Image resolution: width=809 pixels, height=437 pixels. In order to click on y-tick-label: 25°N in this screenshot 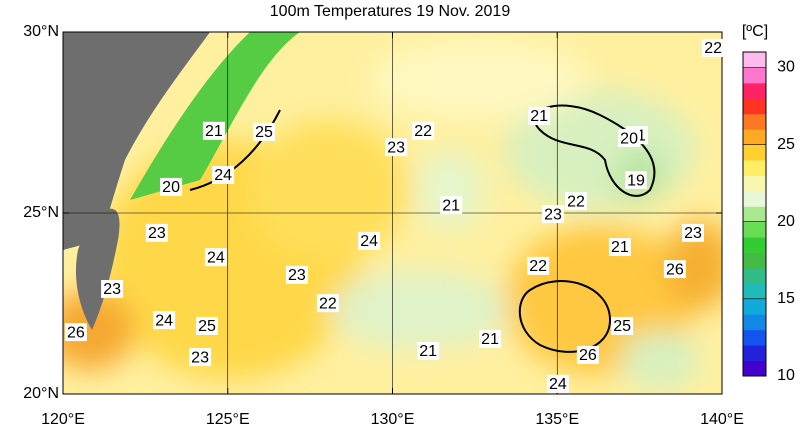, I will do `click(41, 212)`.